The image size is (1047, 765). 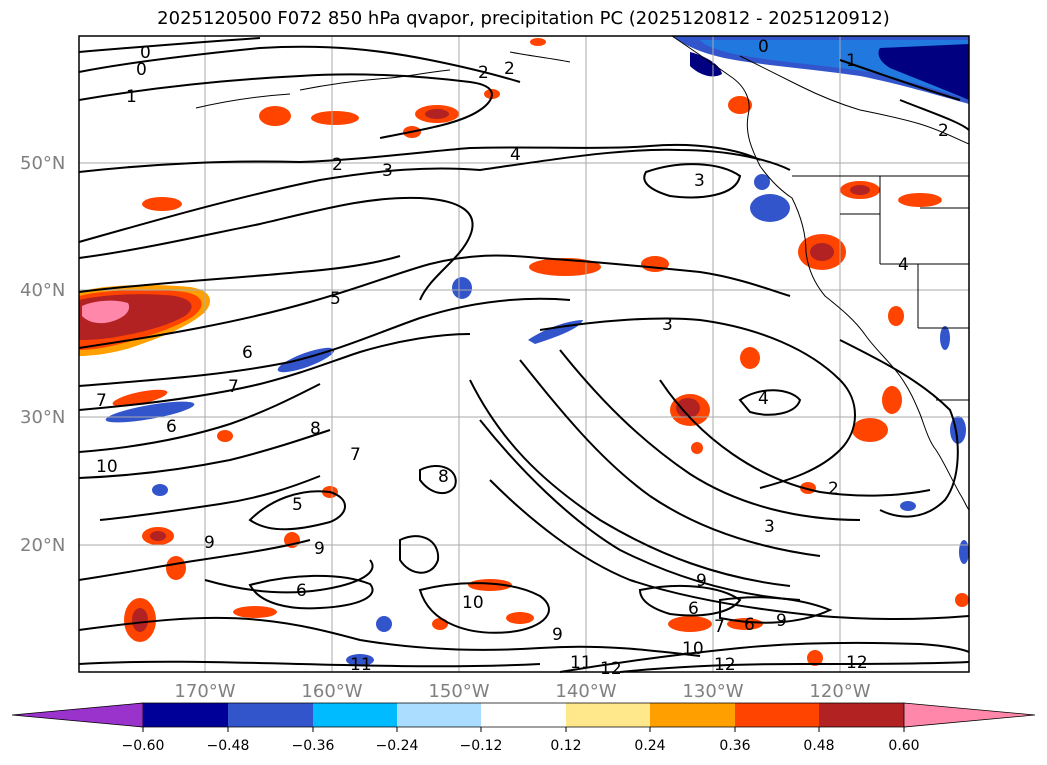 What do you see at coordinates (969, 715) in the screenshot?
I see `colorbar-extend-right` at bounding box center [969, 715].